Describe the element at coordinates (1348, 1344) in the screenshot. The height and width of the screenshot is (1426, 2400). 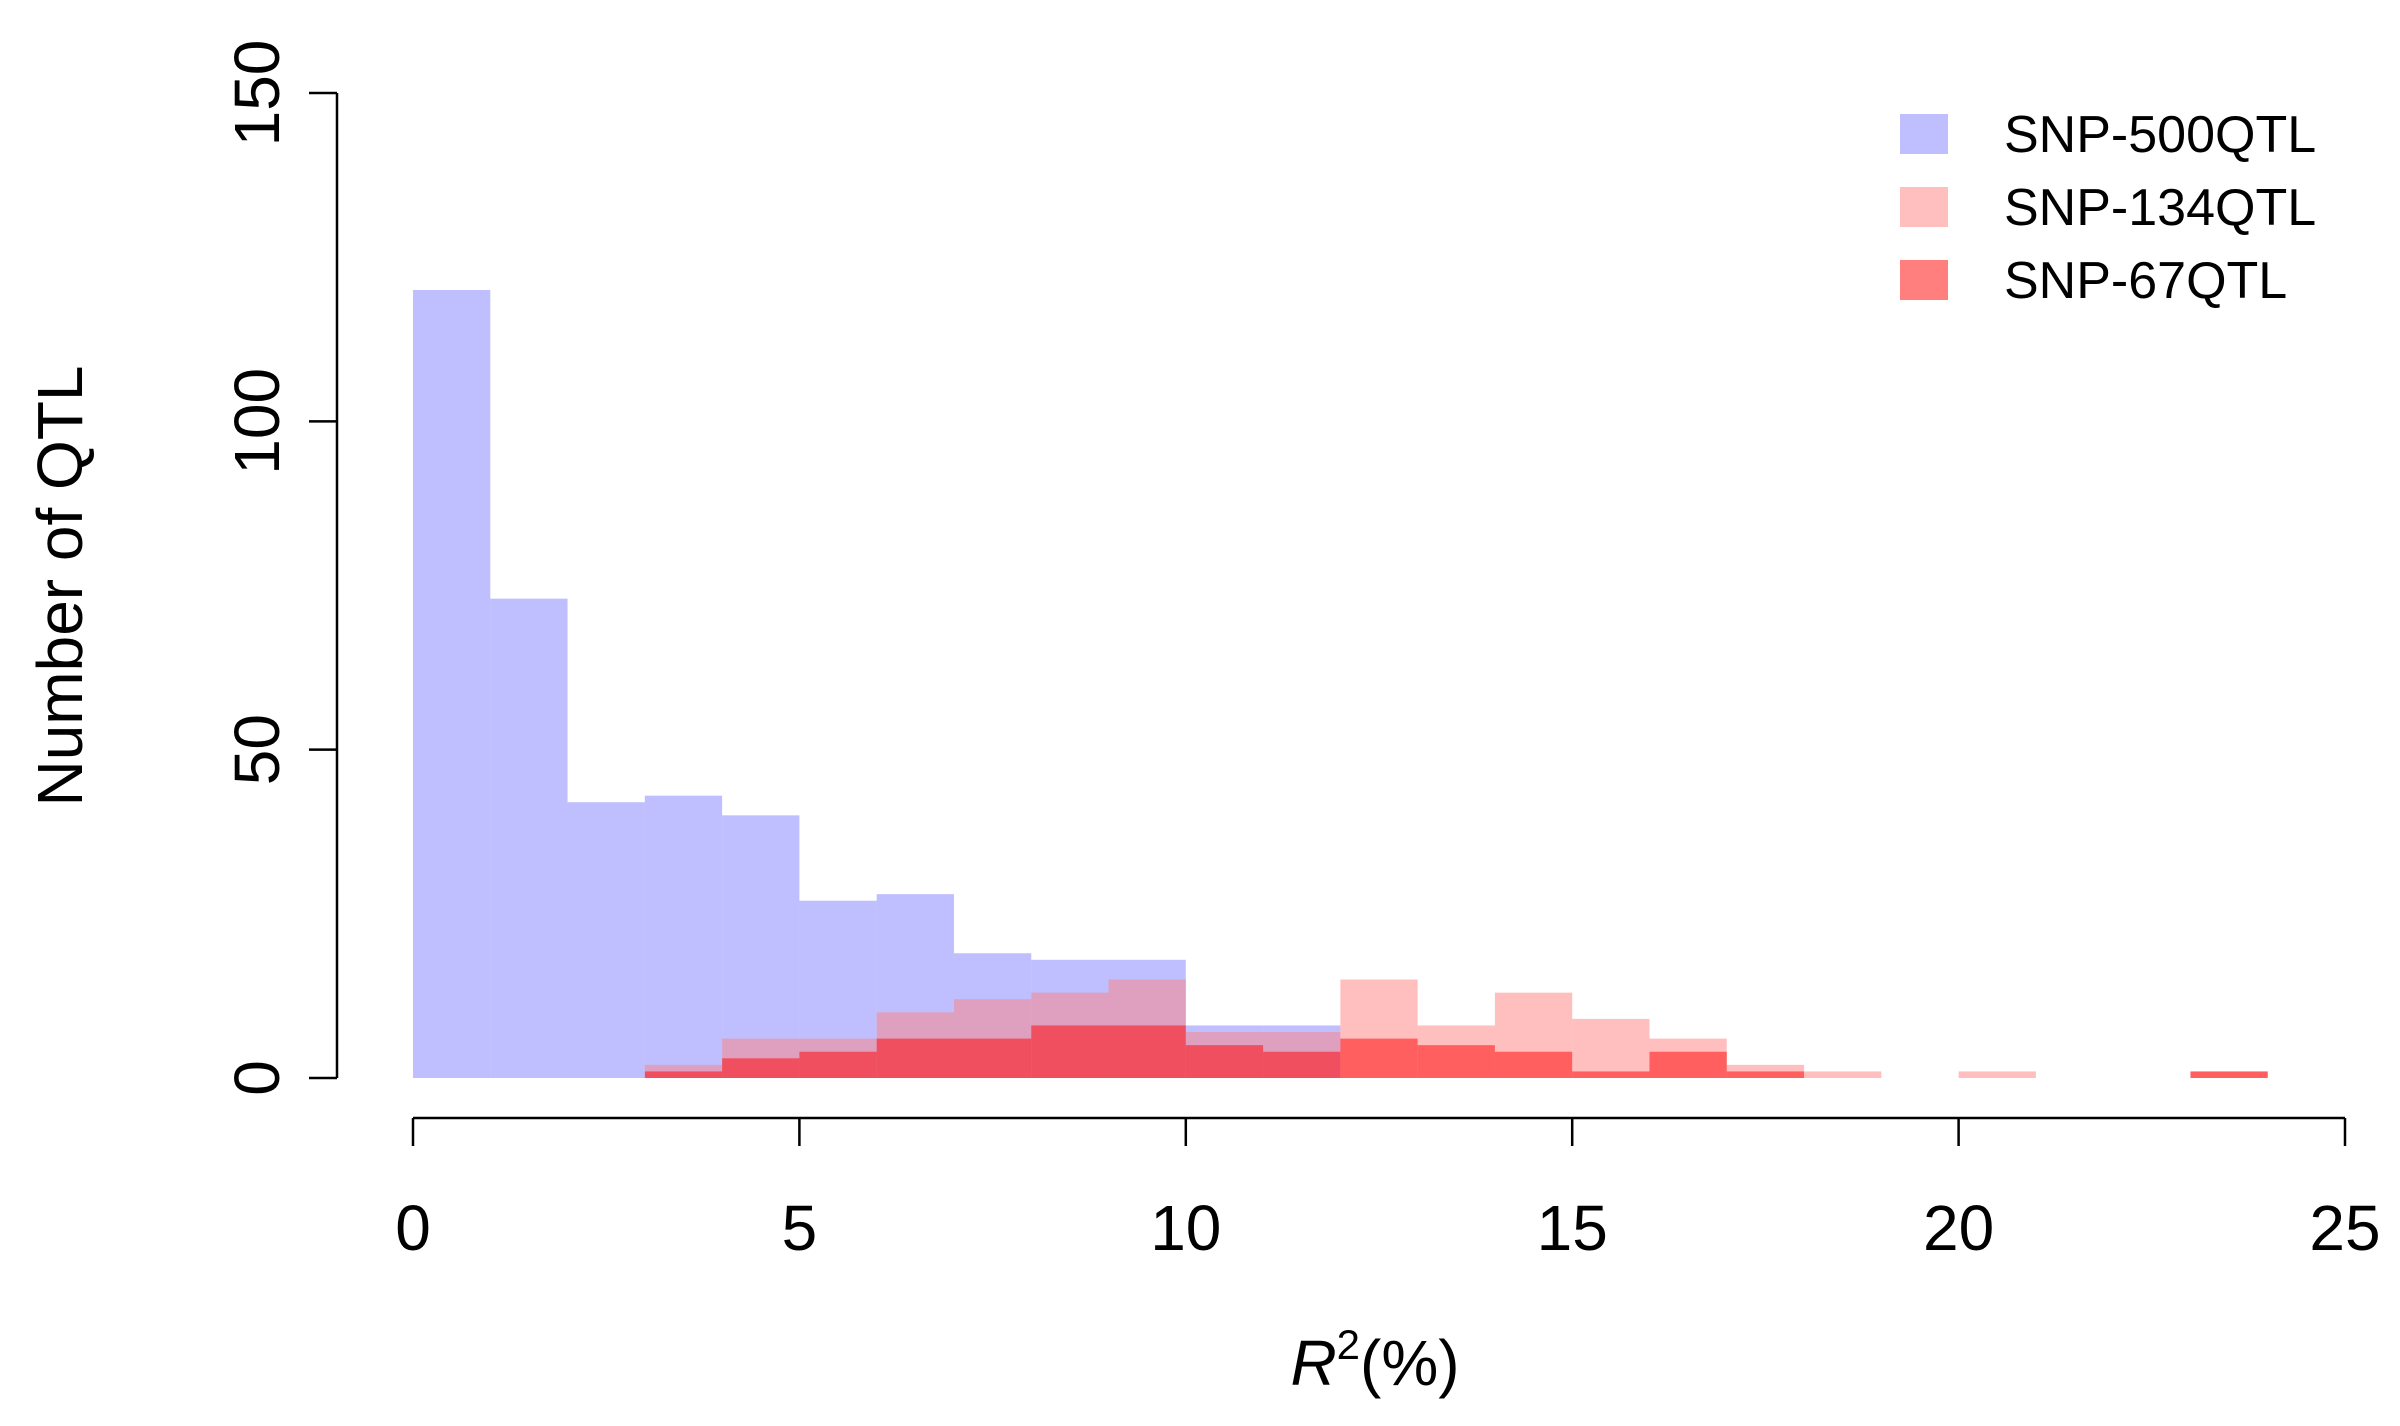
I see `x-axis-title-superscript: 2` at that location.